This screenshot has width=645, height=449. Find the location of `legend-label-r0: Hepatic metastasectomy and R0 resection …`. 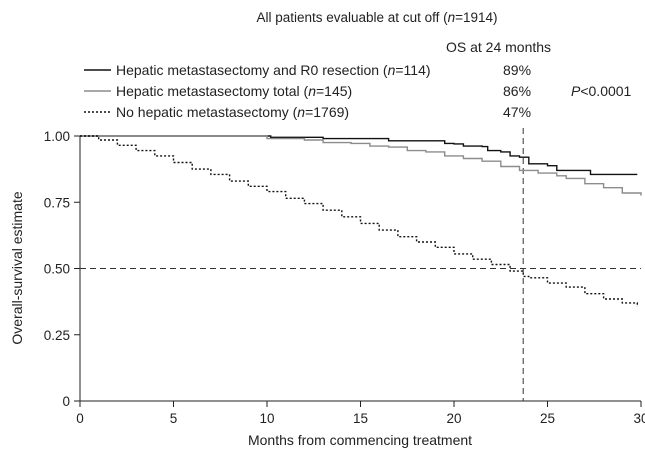

legend-label-r0: Hepatic metastasectomy and R0 resection … is located at coordinates (273, 70).